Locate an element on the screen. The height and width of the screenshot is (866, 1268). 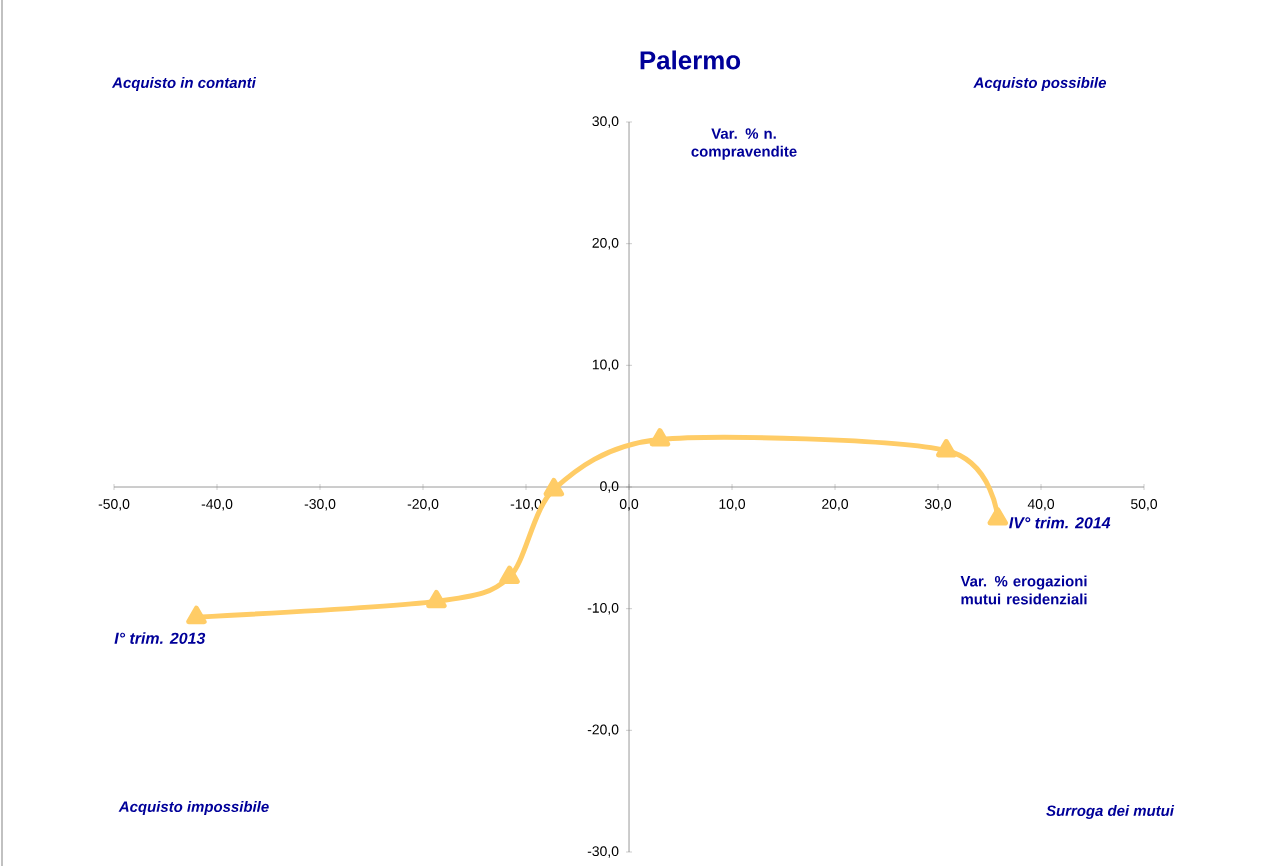
chart-title: Palermo is located at coordinates (690, 60).